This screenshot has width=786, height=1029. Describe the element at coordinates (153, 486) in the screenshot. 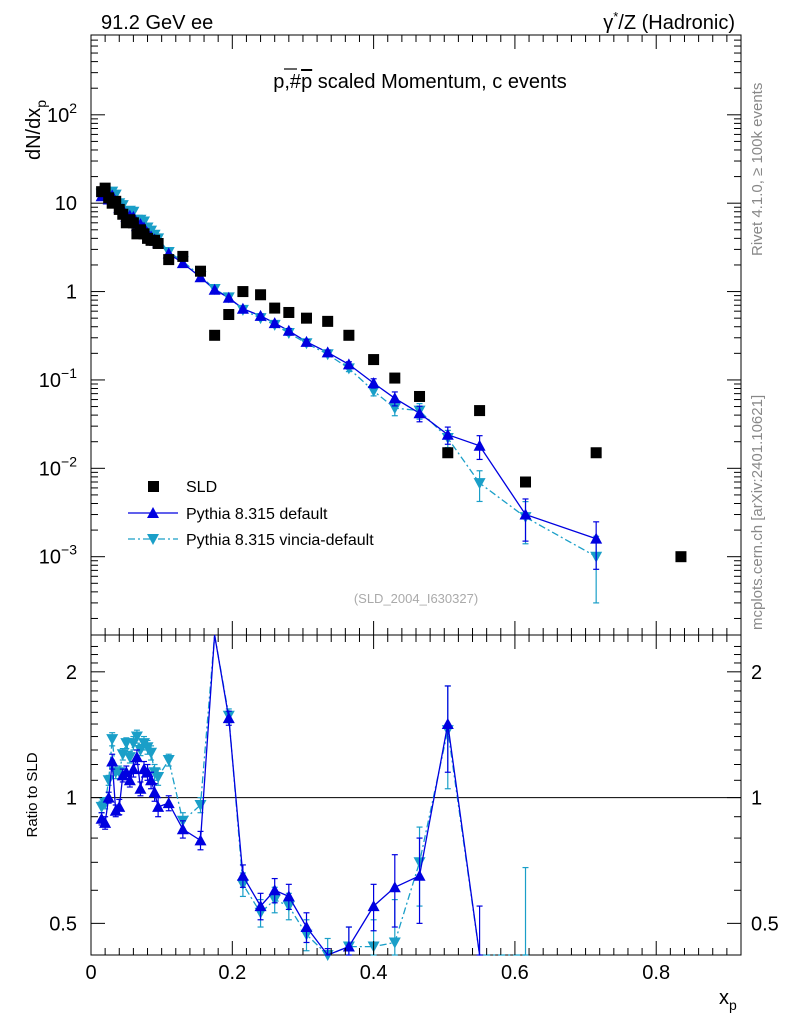

I see `legend-marker-sld` at that location.